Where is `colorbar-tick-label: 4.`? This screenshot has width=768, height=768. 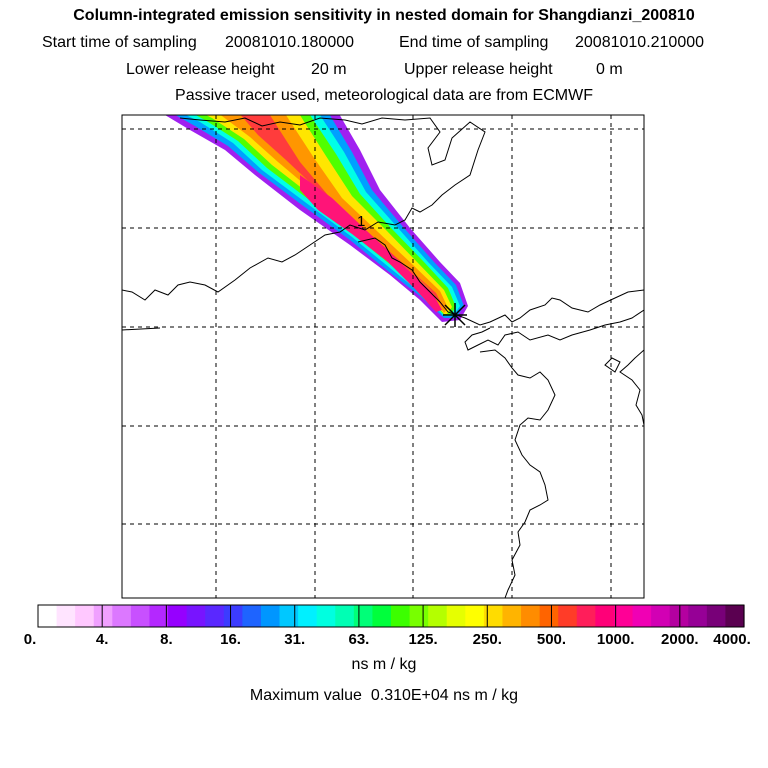
colorbar-tick-label: 4. is located at coordinates (102, 639).